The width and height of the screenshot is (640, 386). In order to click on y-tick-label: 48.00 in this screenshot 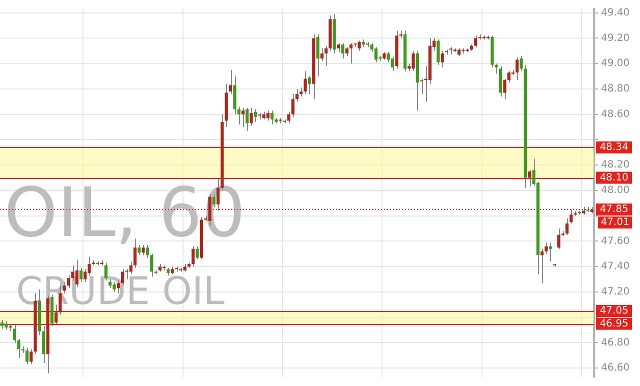, I will do `click(615, 190)`.